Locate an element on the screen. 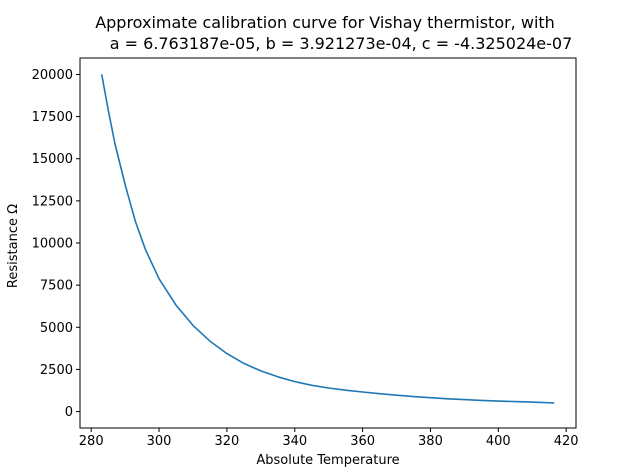 This screenshot has height=476, width=640. y-axis-ticks: 0 2500 5000 7500 10000 12500 15000 17500 20000 is located at coordinates (56, 244).